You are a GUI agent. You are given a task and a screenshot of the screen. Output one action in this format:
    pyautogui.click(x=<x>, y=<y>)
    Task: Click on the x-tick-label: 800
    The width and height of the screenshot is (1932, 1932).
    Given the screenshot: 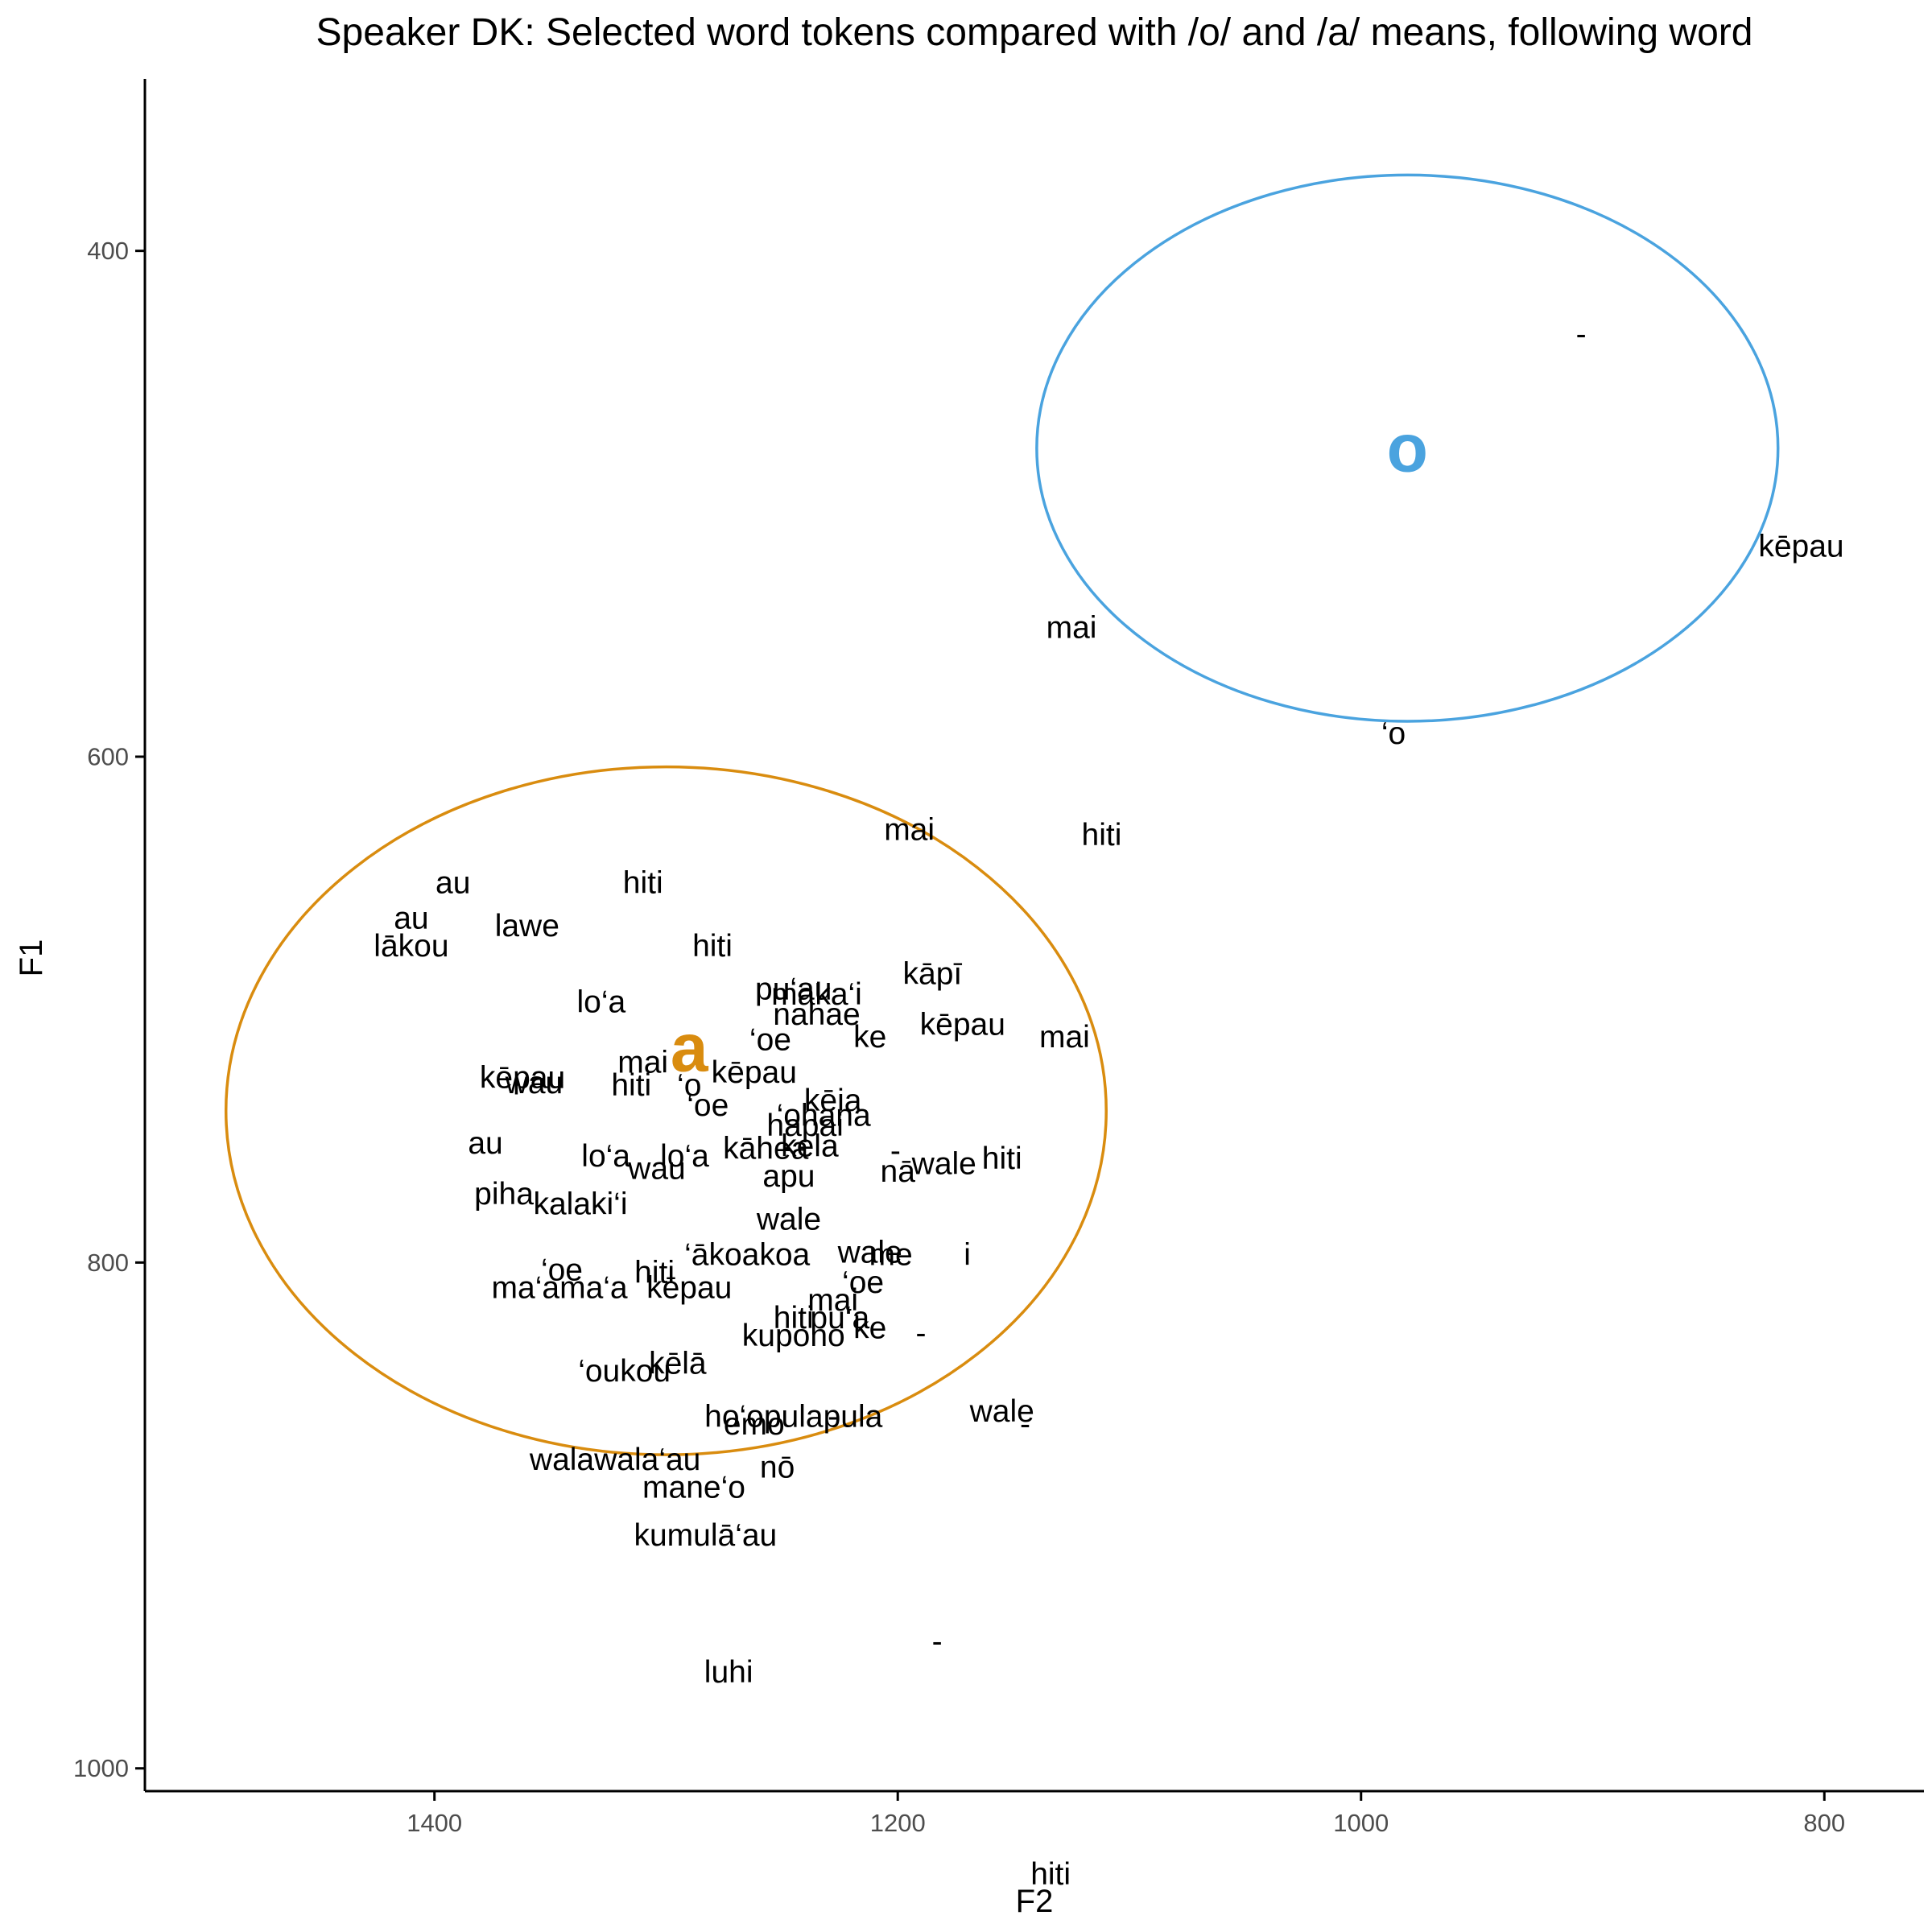 What is the action you would take?
    pyautogui.click(x=1824, y=1823)
    